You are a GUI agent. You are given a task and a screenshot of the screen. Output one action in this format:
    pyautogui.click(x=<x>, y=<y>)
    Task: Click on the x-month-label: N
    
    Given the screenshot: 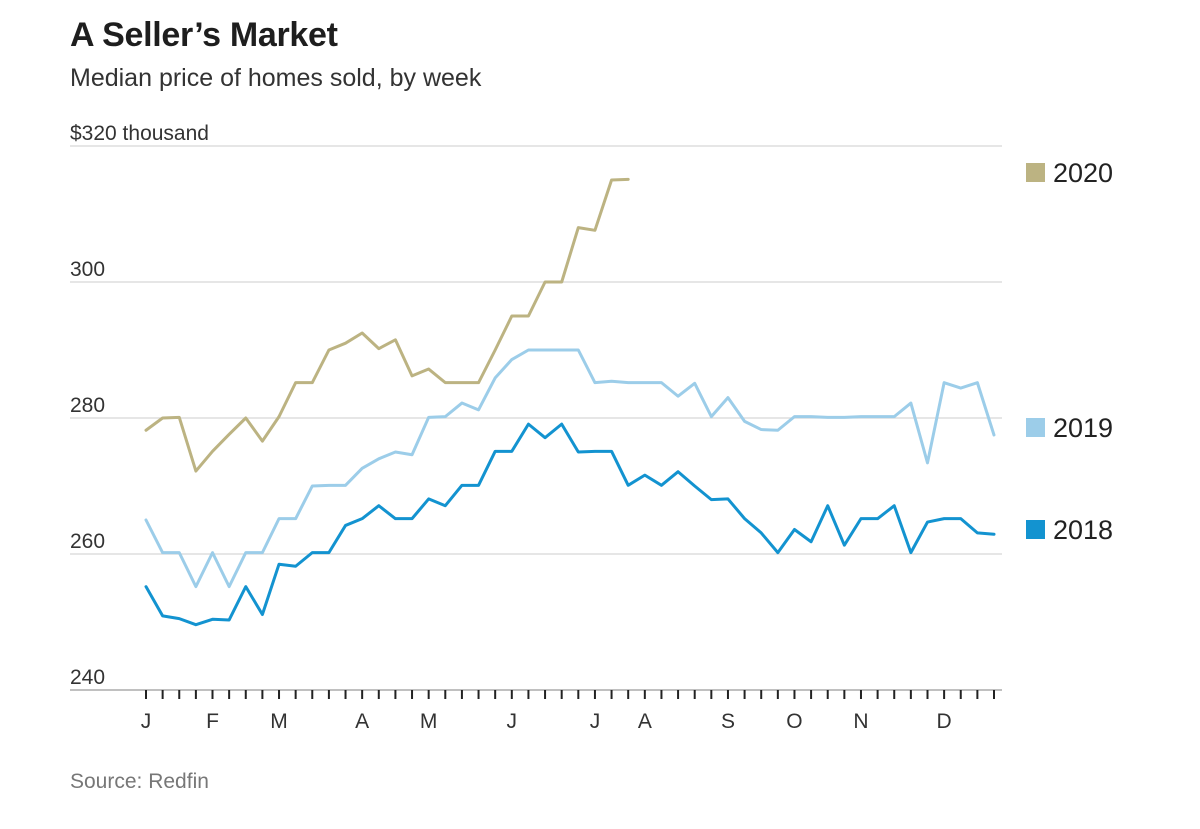 What is the action you would take?
    pyautogui.click(x=860, y=721)
    